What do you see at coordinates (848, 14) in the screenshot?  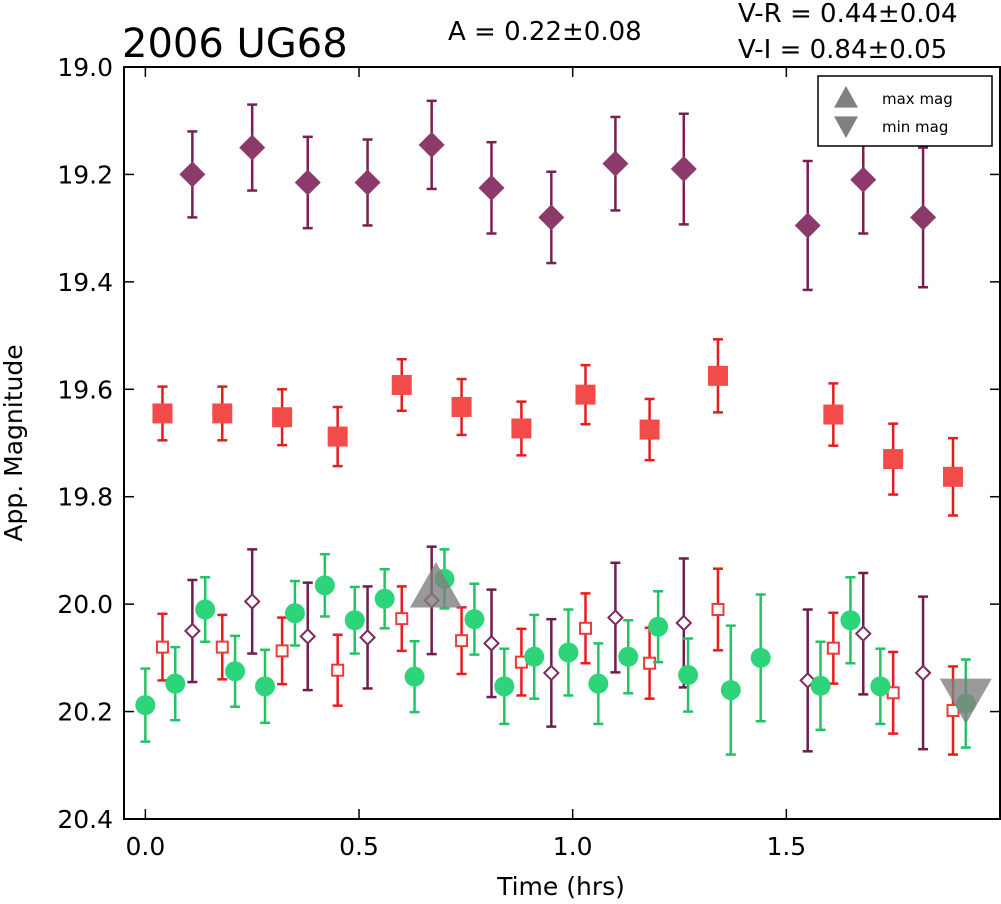 I see `v-r-color-label: V-R = 0.44±0.04` at bounding box center [848, 14].